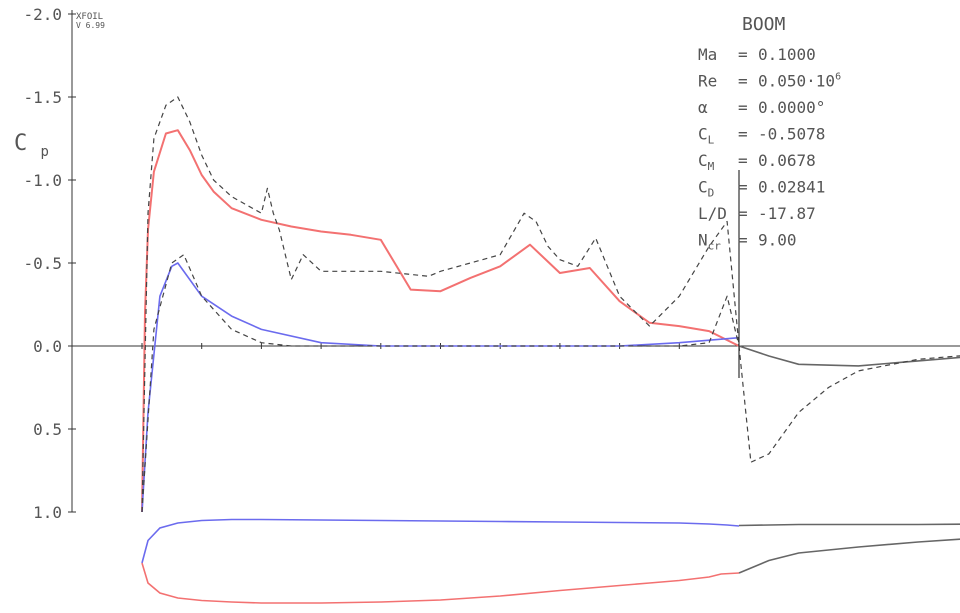  I want to click on param-name: α, so click(703, 107).